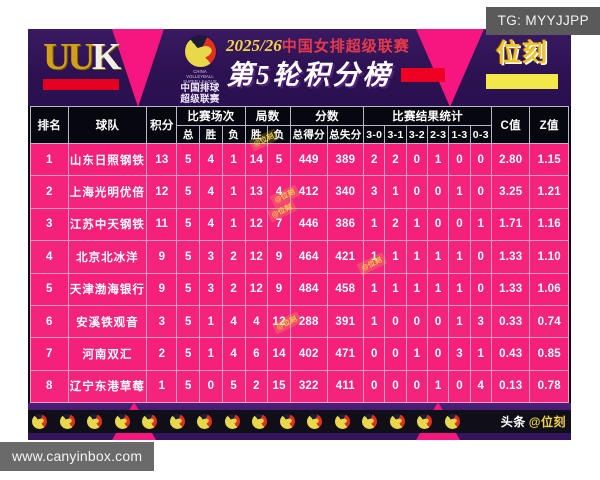 The image size is (600, 480). What do you see at coordinates (374, 192) in the screenshot?
I see `cell-result-3-0: 3` at bounding box center [374, 192].